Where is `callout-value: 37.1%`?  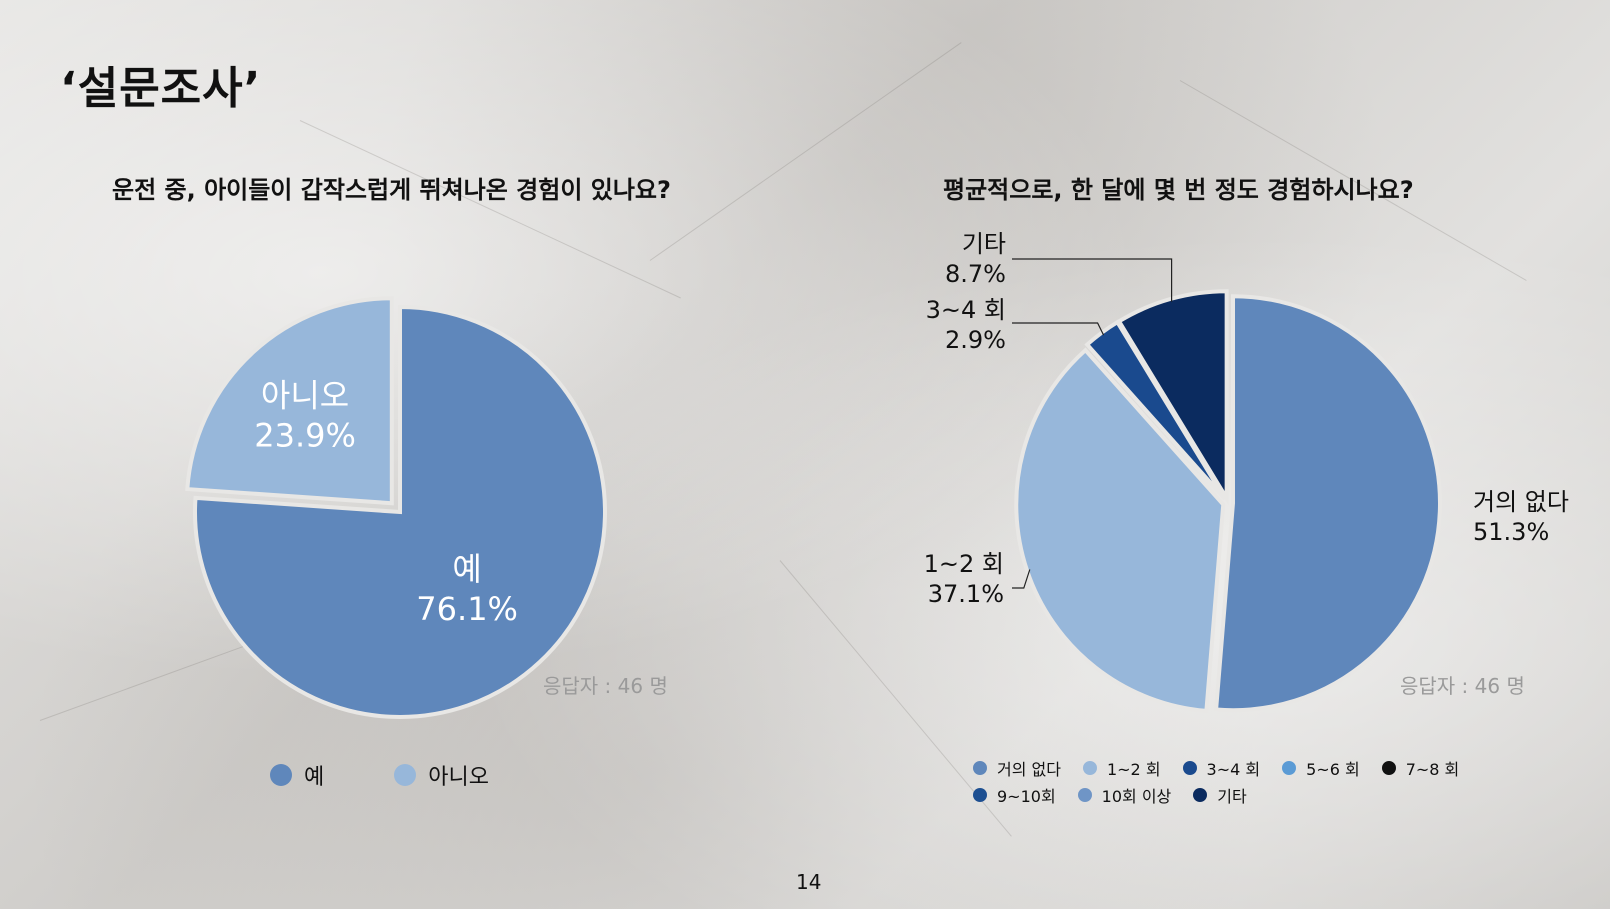
callout-value: 37.1% is located at coordinates (966, 594).